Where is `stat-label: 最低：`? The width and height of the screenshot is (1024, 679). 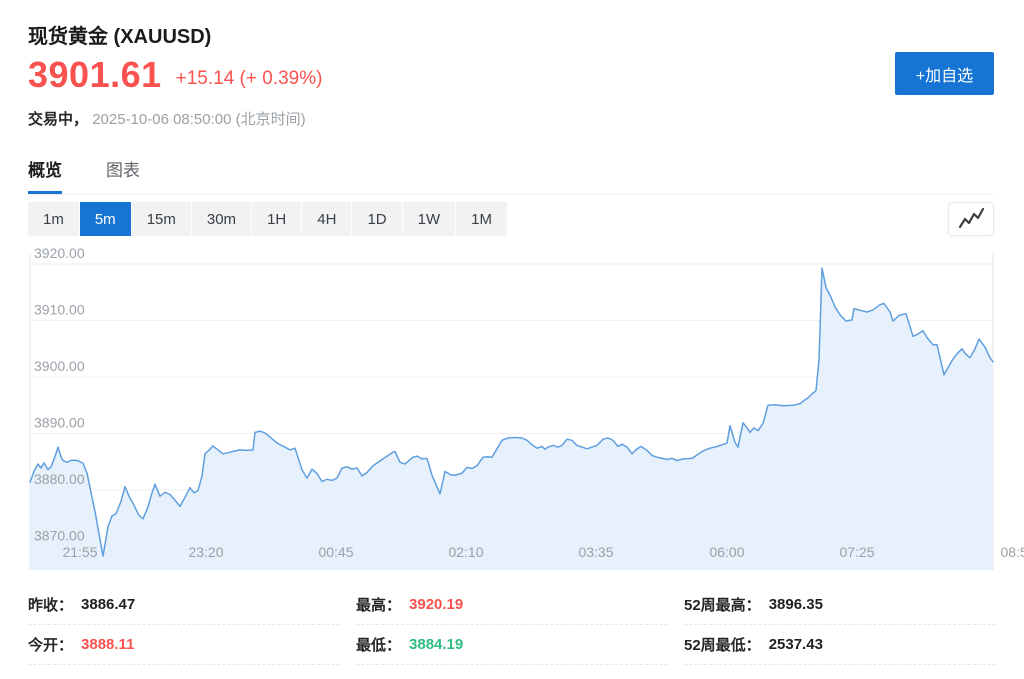 stat-label: 最低： is located at coordinates (379, 645).